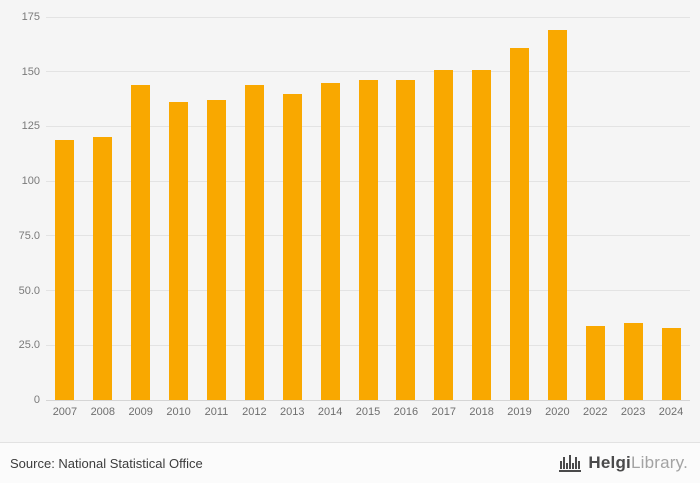  I want to click on x-axis-label: 2012, so click(254, 412).